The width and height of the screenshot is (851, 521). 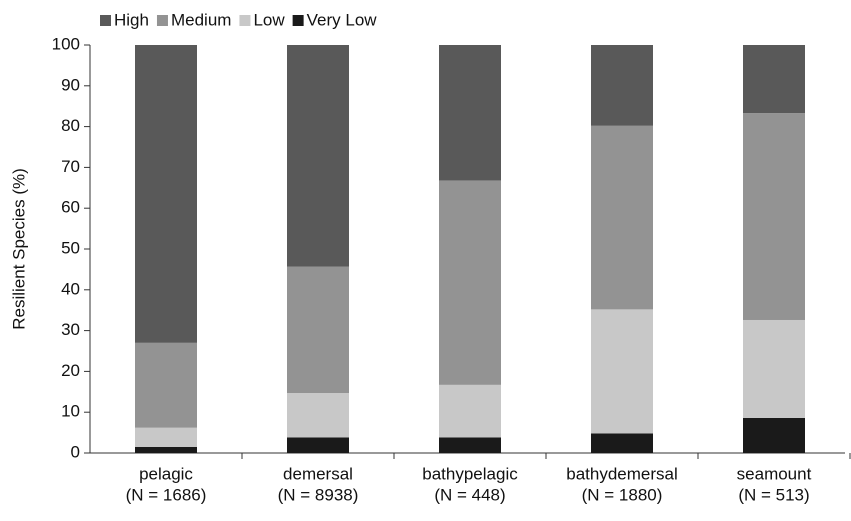 What do you see at coordinates (70, 288) in the screenshot?
I see `y-tick-label: 40` at bounding box center [70, 288].